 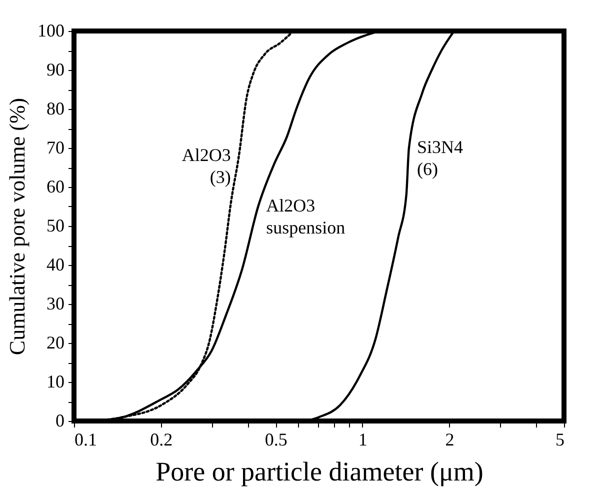 What do you see at coordinates (55, 226) in the screenshot?
I see `y-tick-label: 50` at bounding box center [55, 226].